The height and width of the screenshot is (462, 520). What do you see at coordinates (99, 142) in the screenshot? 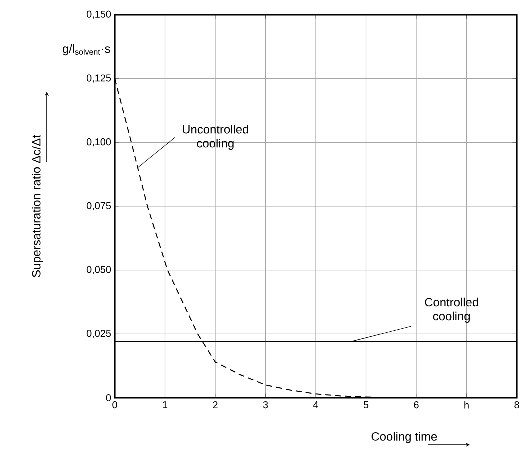
I see `y-tick-label: 0,100` at bounding box center [99, 142].